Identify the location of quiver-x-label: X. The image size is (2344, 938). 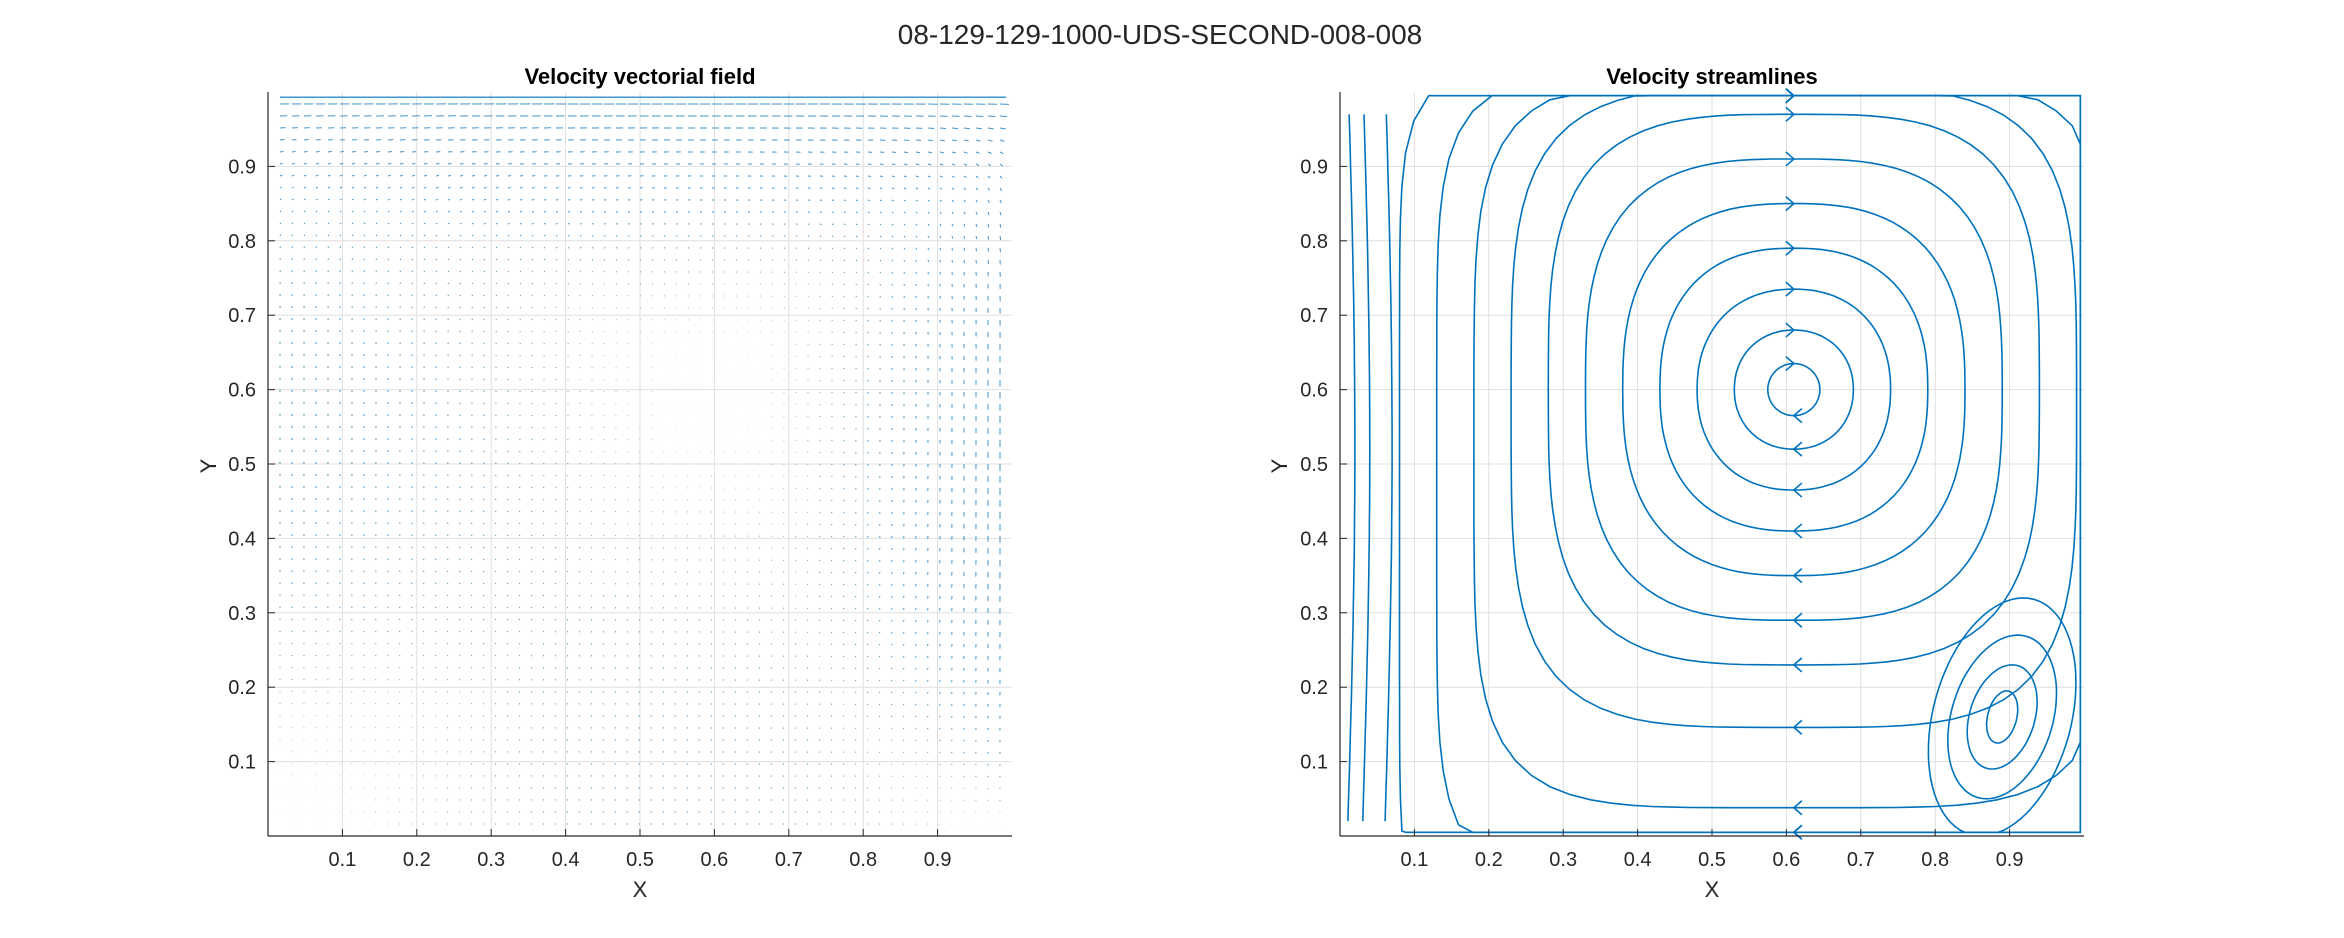
(640, 889).